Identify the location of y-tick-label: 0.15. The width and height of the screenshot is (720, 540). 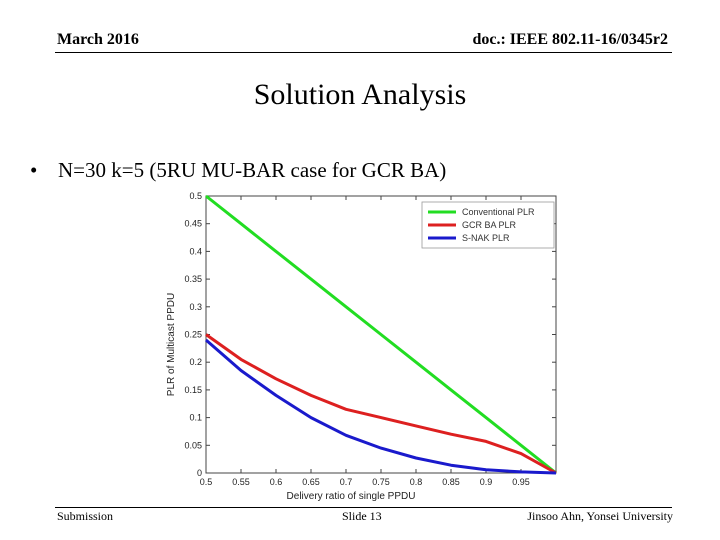
(193, 390).